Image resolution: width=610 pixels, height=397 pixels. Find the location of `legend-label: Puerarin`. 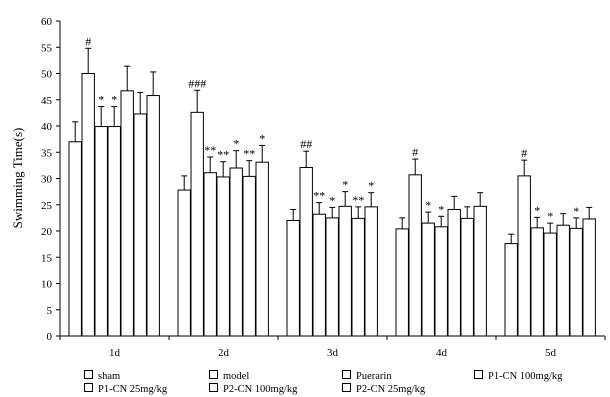

legend-label: Puerarin is located at coordinates (374, 376).